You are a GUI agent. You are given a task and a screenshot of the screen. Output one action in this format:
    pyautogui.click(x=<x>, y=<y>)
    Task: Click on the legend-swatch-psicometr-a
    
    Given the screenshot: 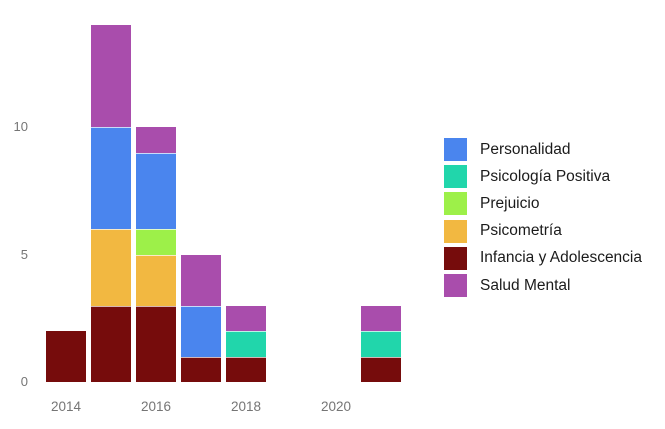 What is the action you would take?
    pyautogui.click(x=455, y=231)
    